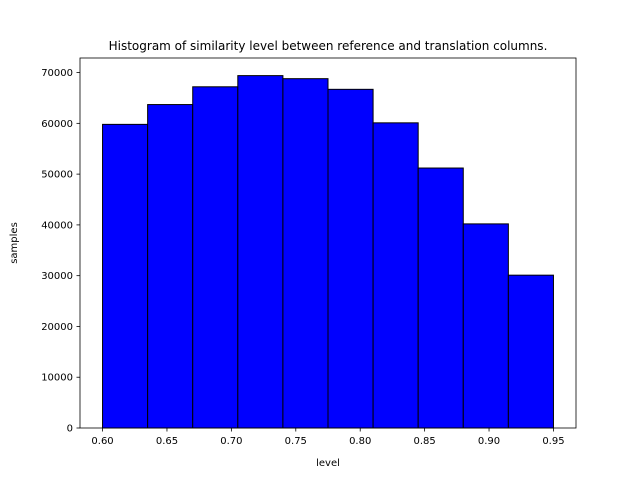  I want to click on y-tick-label: 30000, so click(57, 276).